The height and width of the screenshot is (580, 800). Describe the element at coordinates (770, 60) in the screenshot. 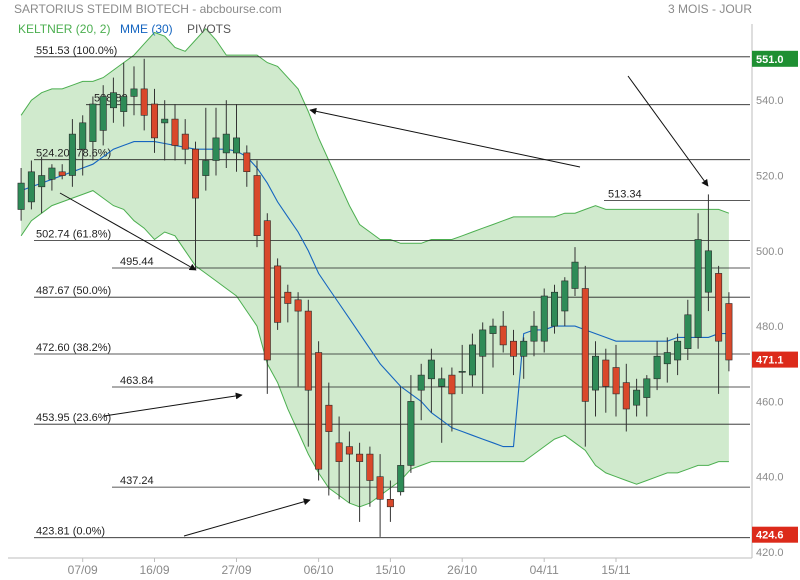

I see `price-tag-label: 551.0` at that location.